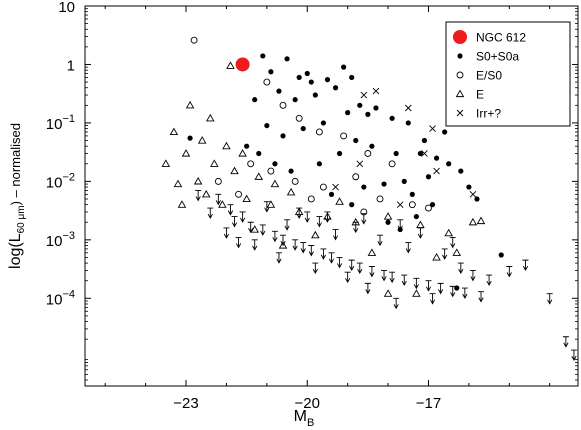 The width and height of the screenshot is (581, 430). What do you see at coordinates (60, 181) in the screenshot?
I see `y-tick-label: 10−2` at bounding box center [60, 181].